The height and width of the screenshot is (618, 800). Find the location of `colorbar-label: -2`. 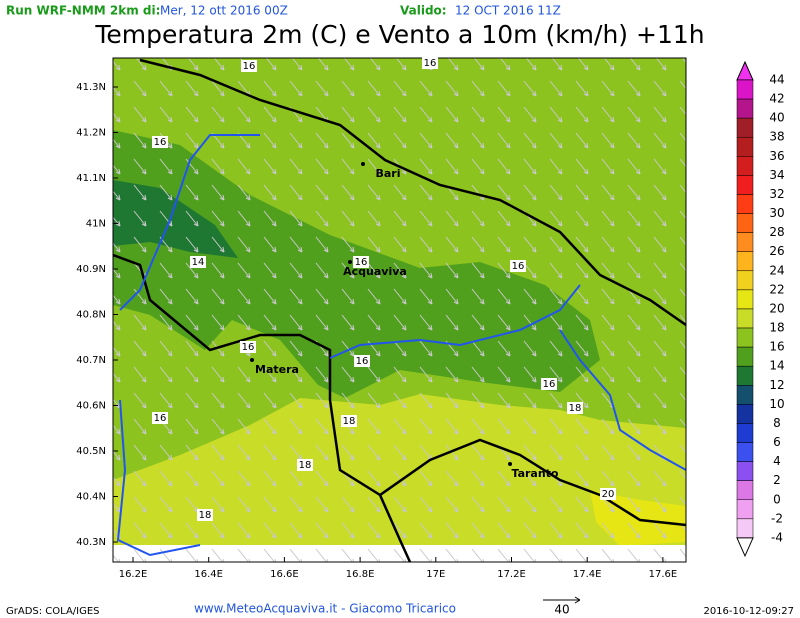

colorbar-label: -2 is located at coordinates (777, 518).